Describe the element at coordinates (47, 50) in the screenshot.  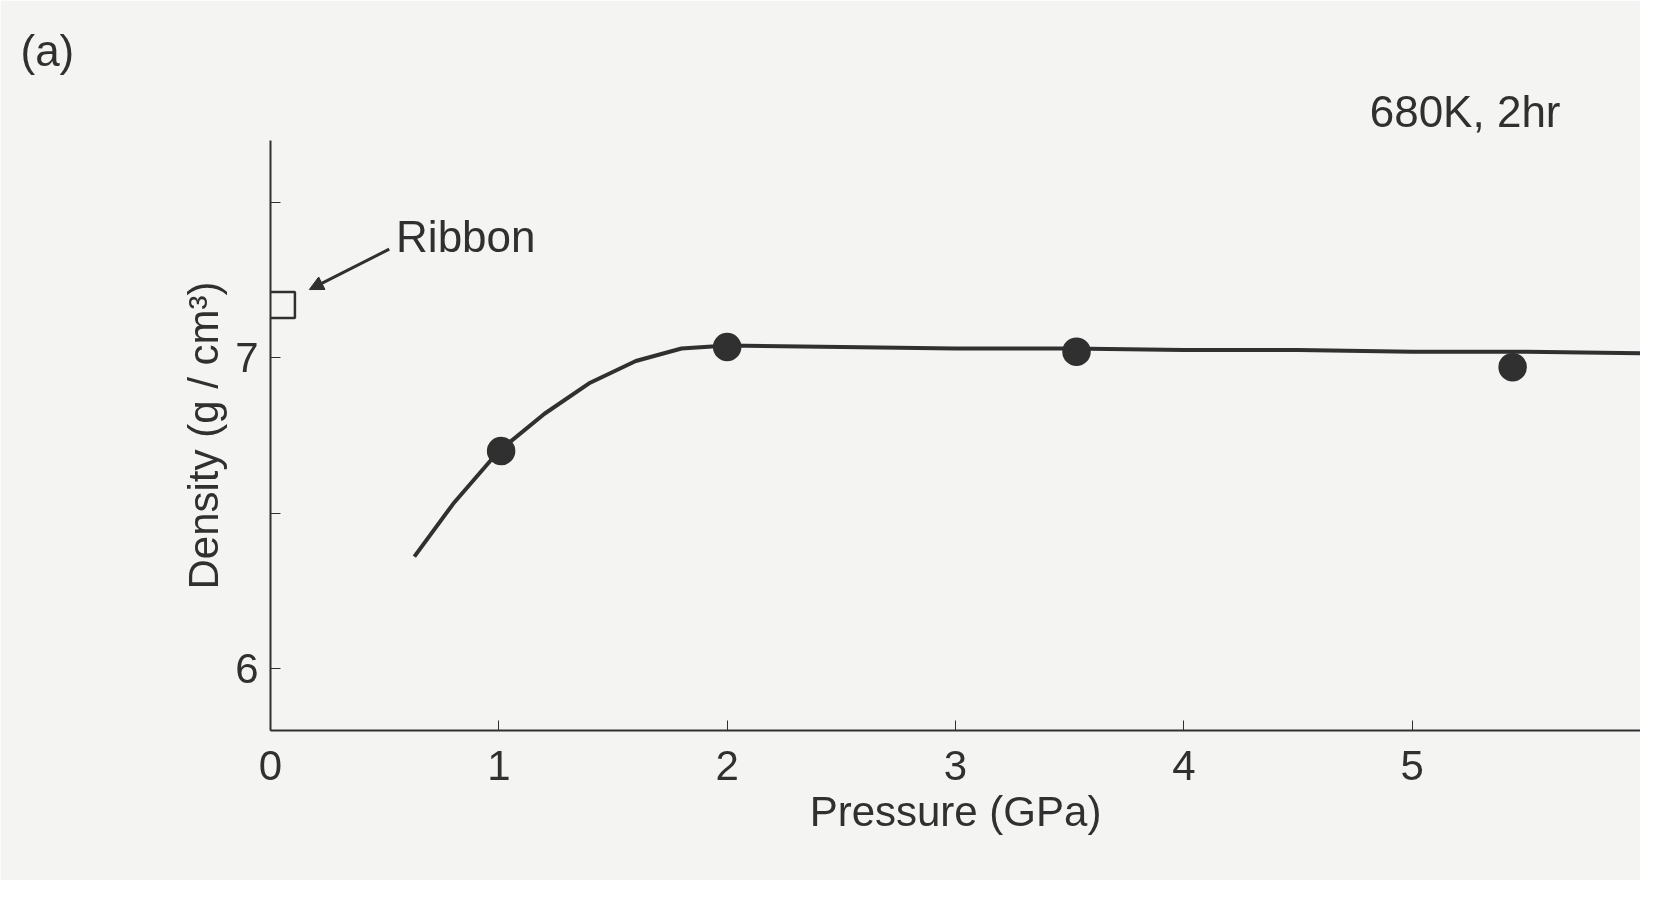
I see `chart-title: (a)` at that location.